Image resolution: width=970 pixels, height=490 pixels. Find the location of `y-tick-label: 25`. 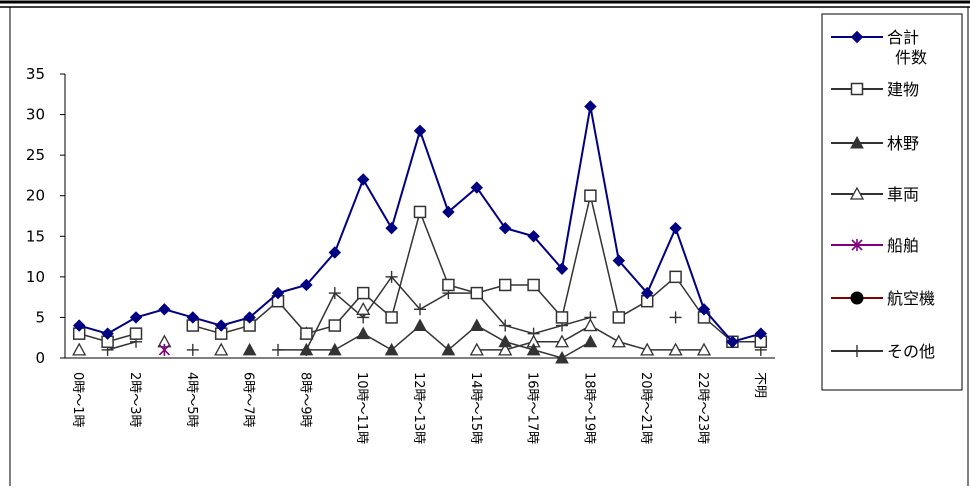

y-tick-label: 25 is located at coordinates (35, 155).